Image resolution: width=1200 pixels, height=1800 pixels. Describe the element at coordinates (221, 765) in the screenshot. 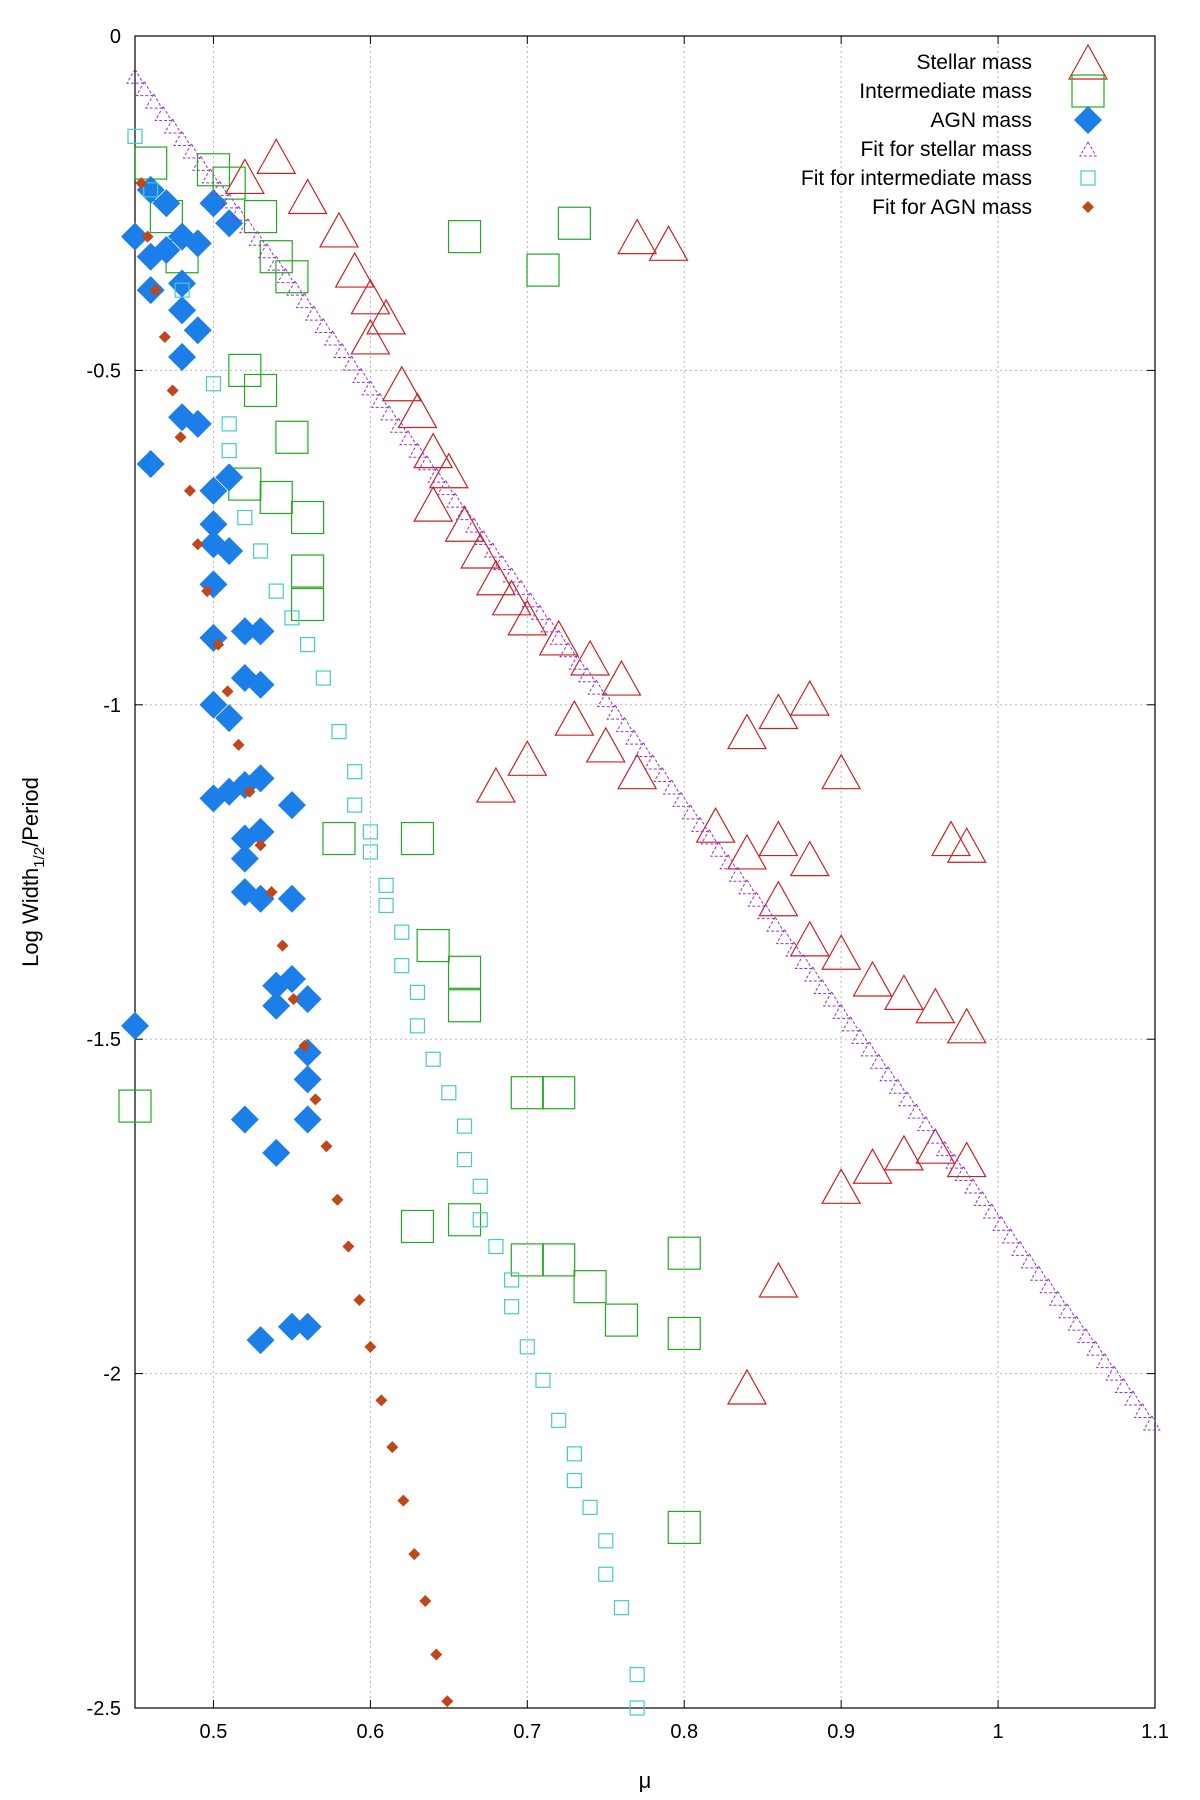

I see `series-agn-mass` at that location.